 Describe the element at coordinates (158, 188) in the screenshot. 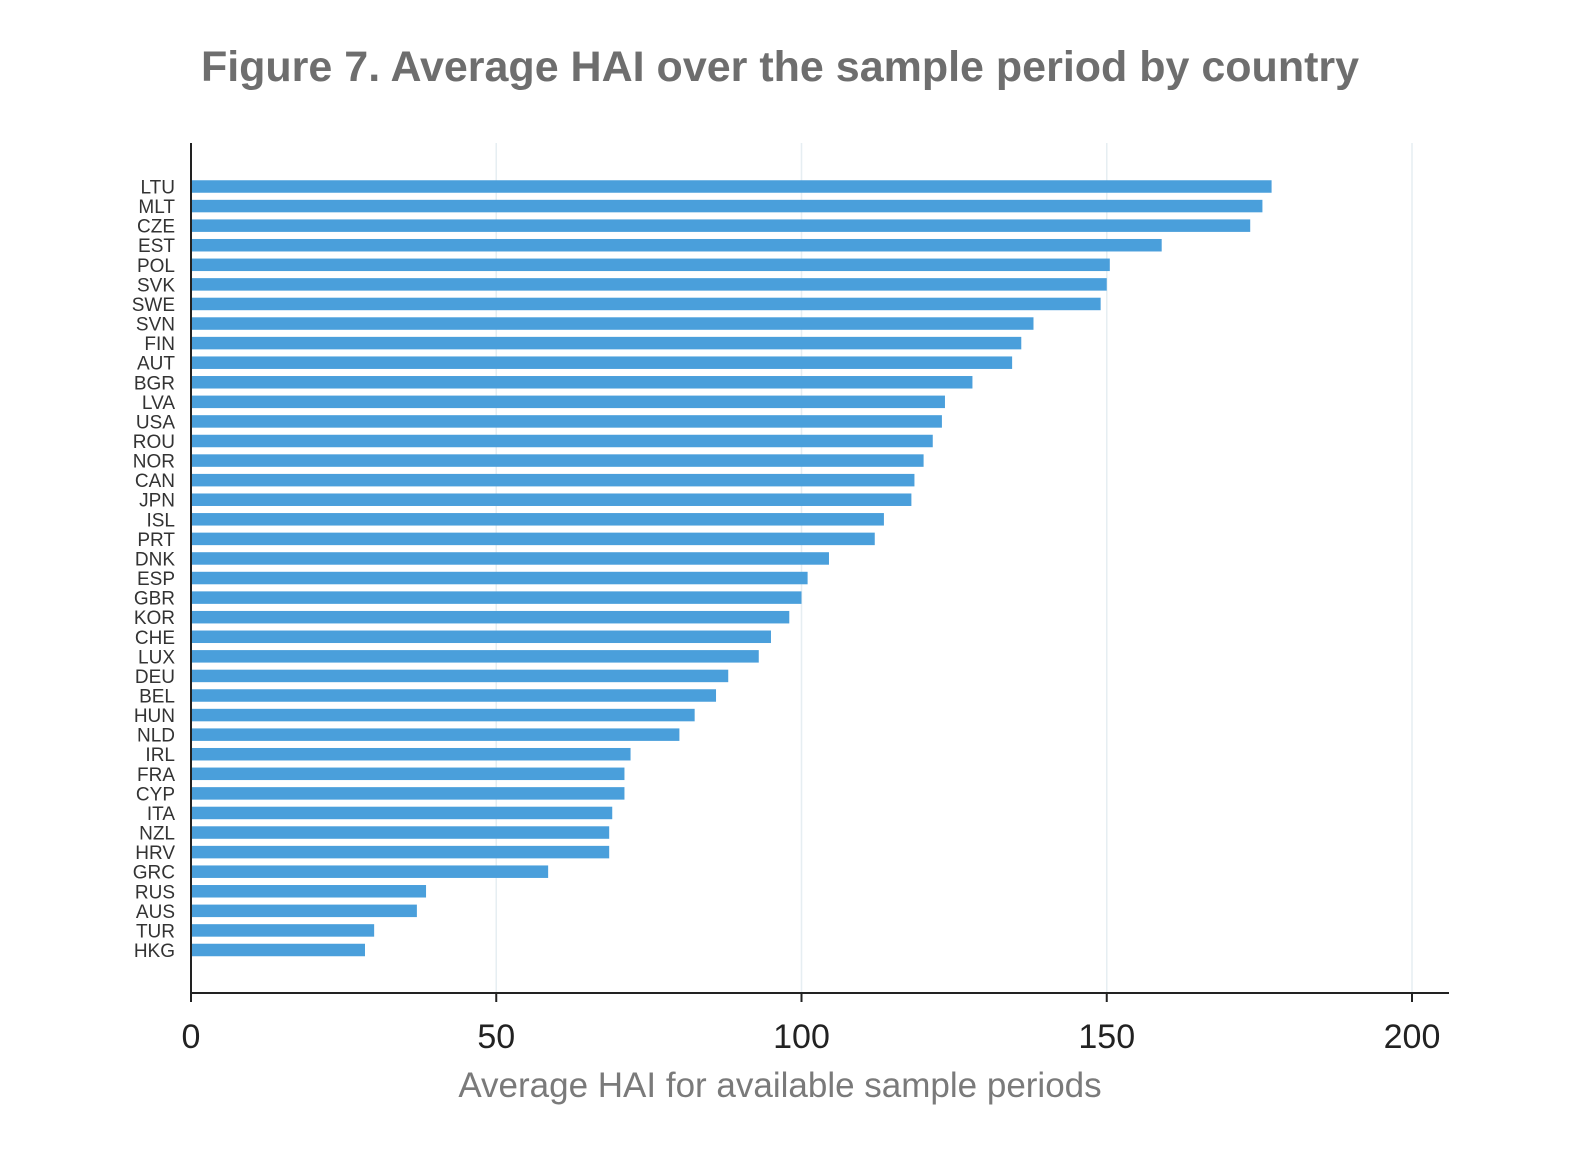

I see `y-tick-label-ltu: LTU` at that location.